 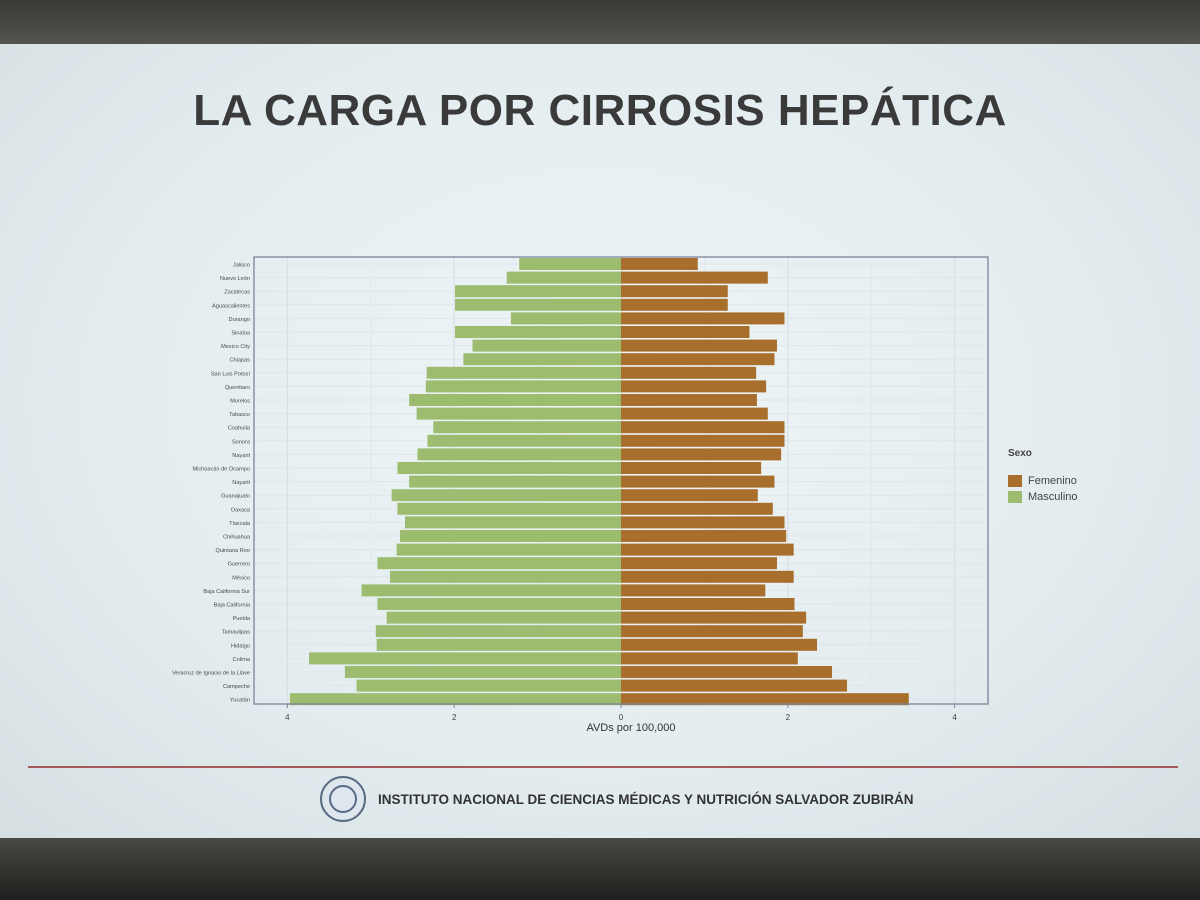 What do you see at coordinates (1015, 497) in the screenshot?
I see `legend-swatch-masculino` at bounding box center [1015, 497].